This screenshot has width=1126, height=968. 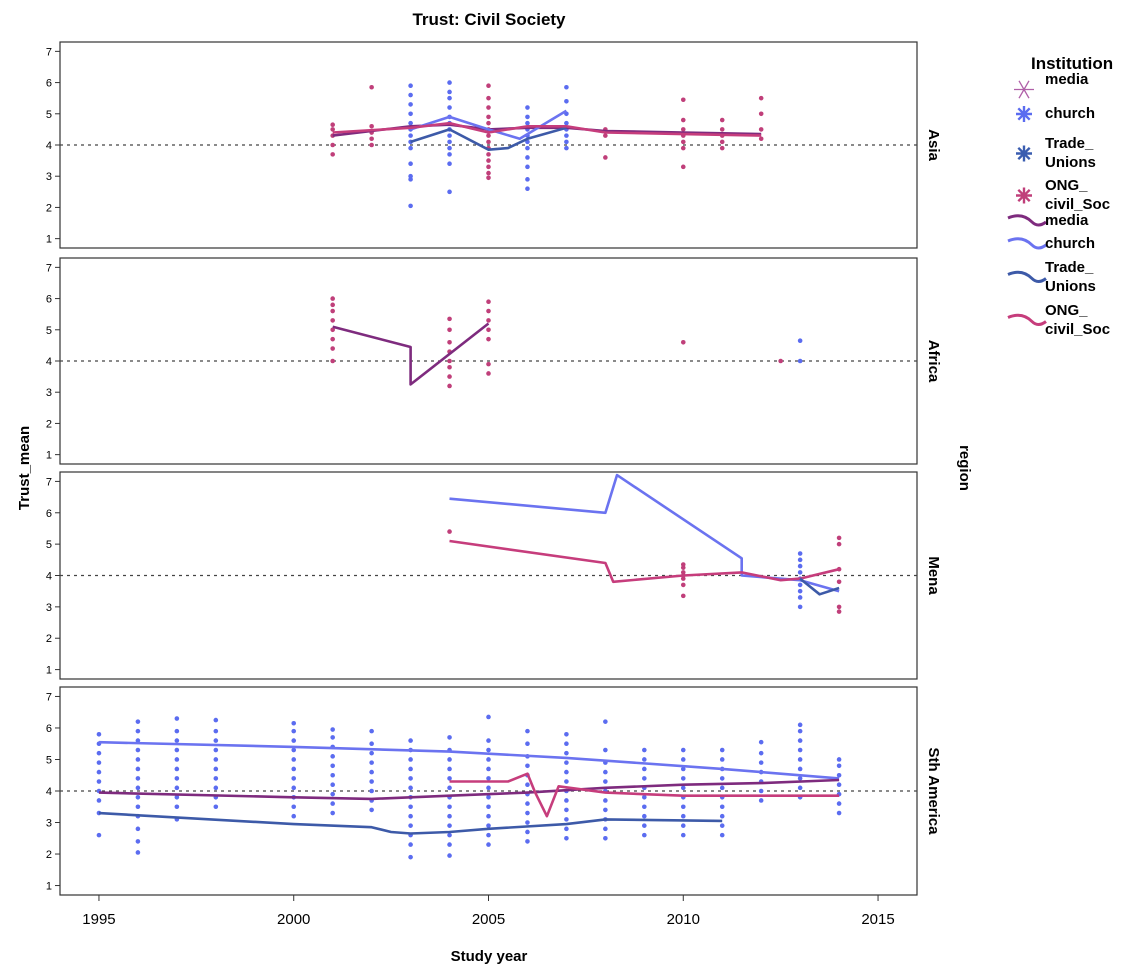 What do you see at coordinates (877, 919) in the screenshot?
I see `x-tick-label: 2015` at bounding box center [877, 919].